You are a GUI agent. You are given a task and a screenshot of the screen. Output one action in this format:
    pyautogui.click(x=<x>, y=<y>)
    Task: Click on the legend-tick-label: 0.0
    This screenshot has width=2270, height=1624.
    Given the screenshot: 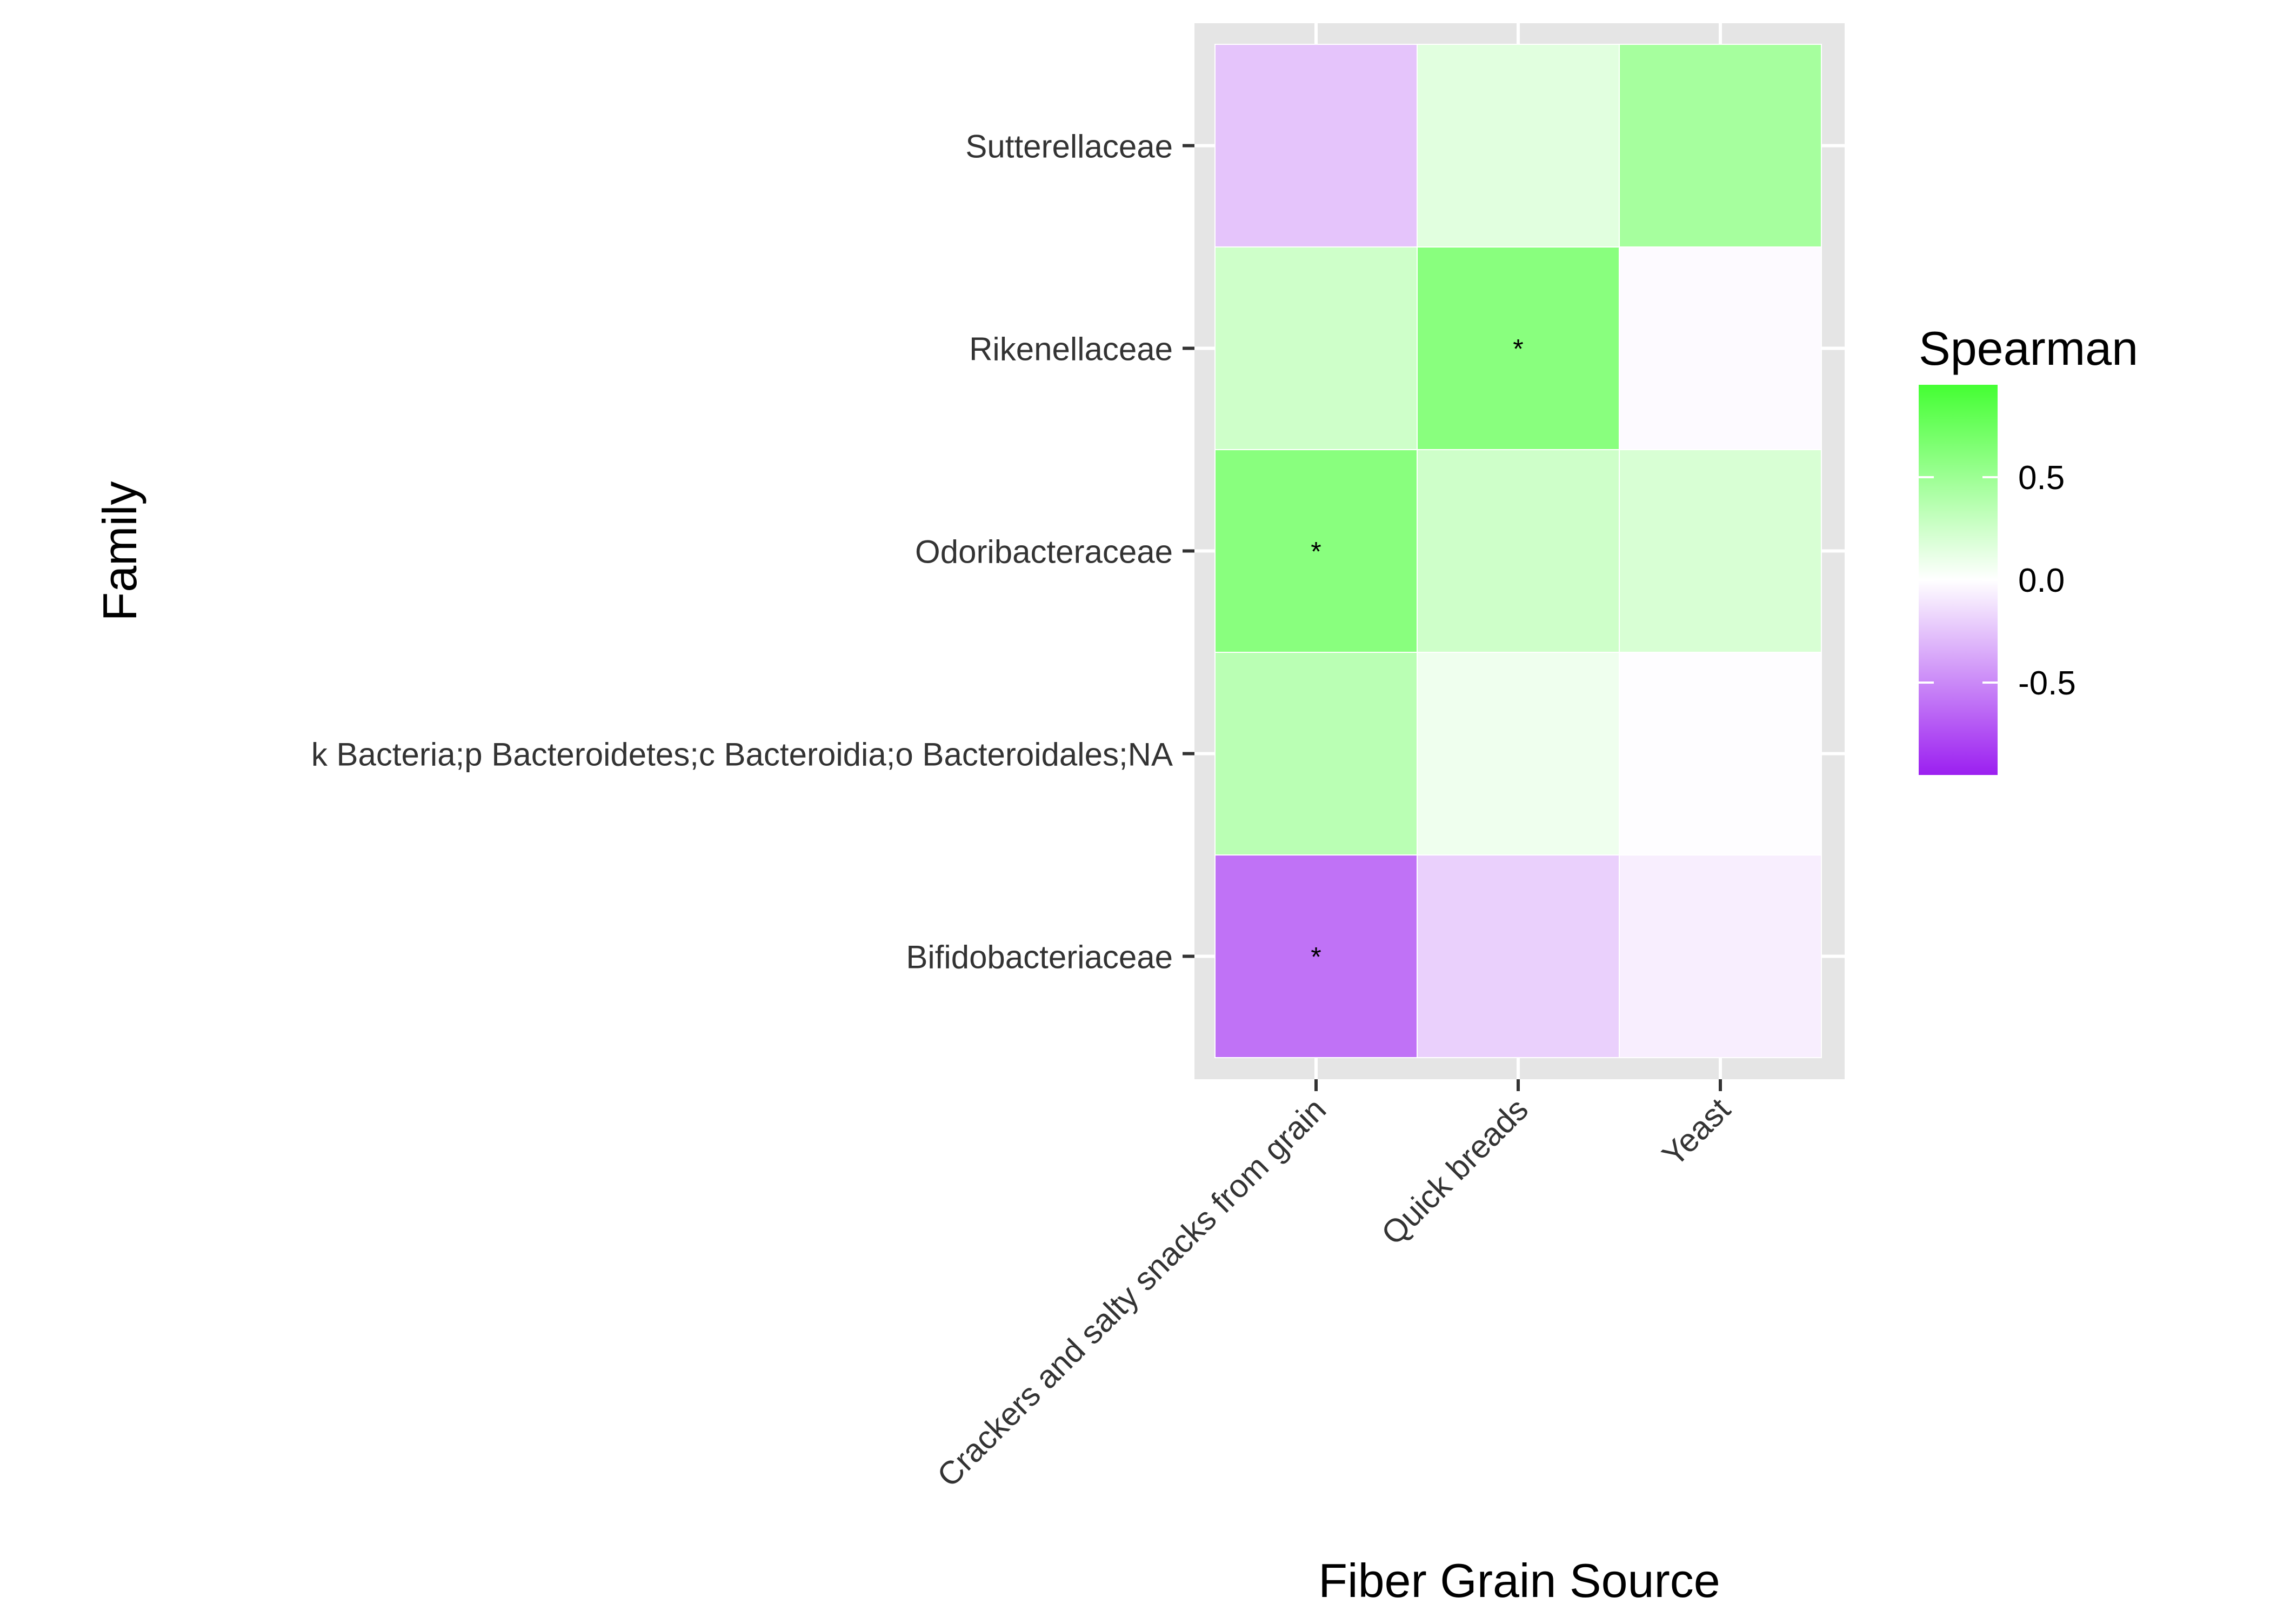 What is the action you would take?
    pyautogui.click(x=2041, y=580)
    